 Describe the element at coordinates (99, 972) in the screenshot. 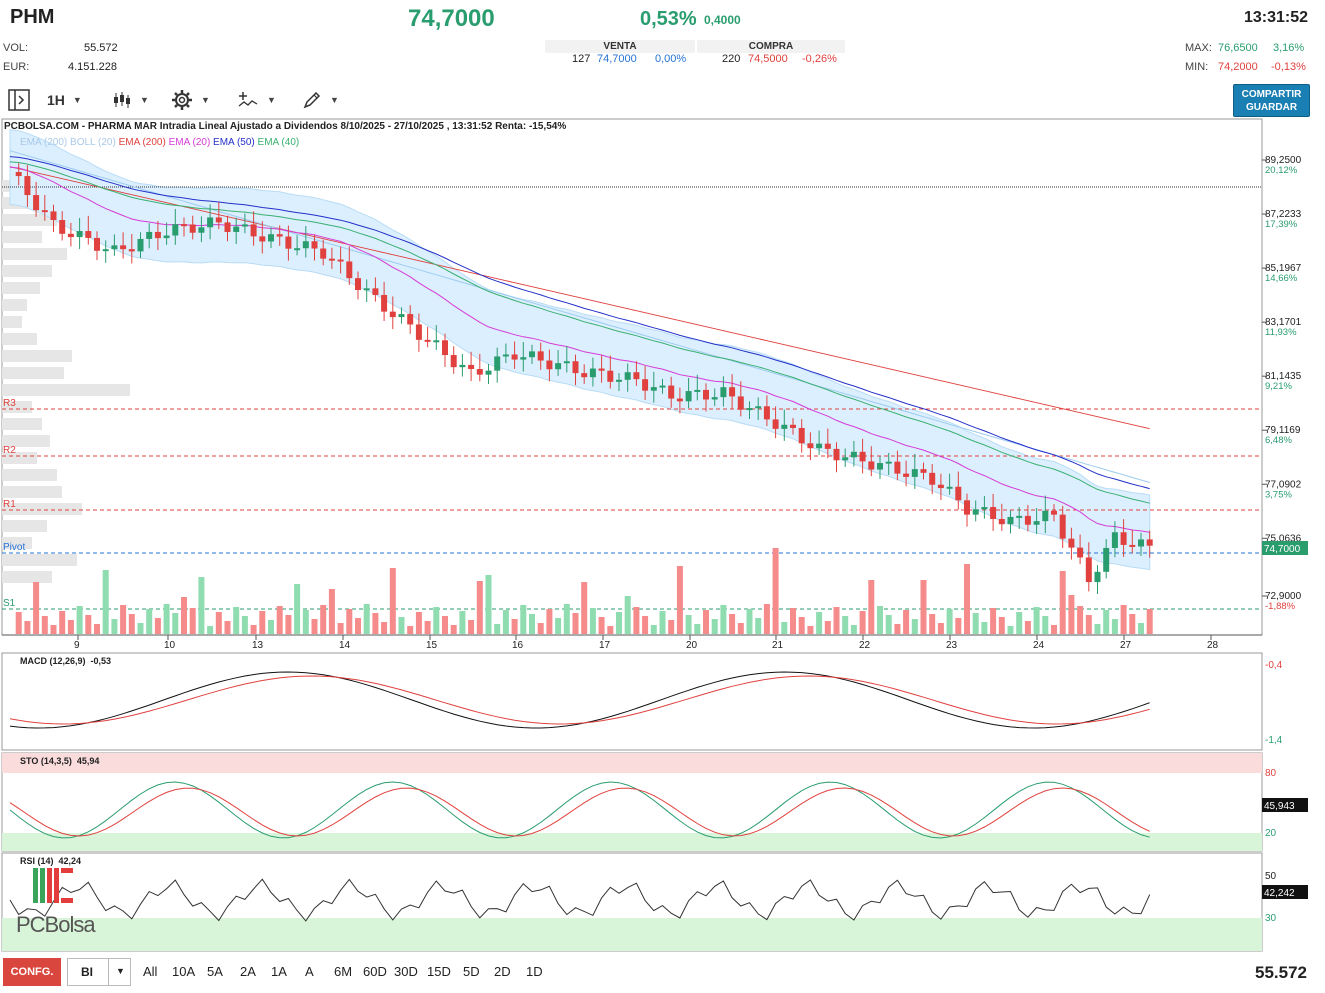

I see `scale-select: BI ▼` at that location.